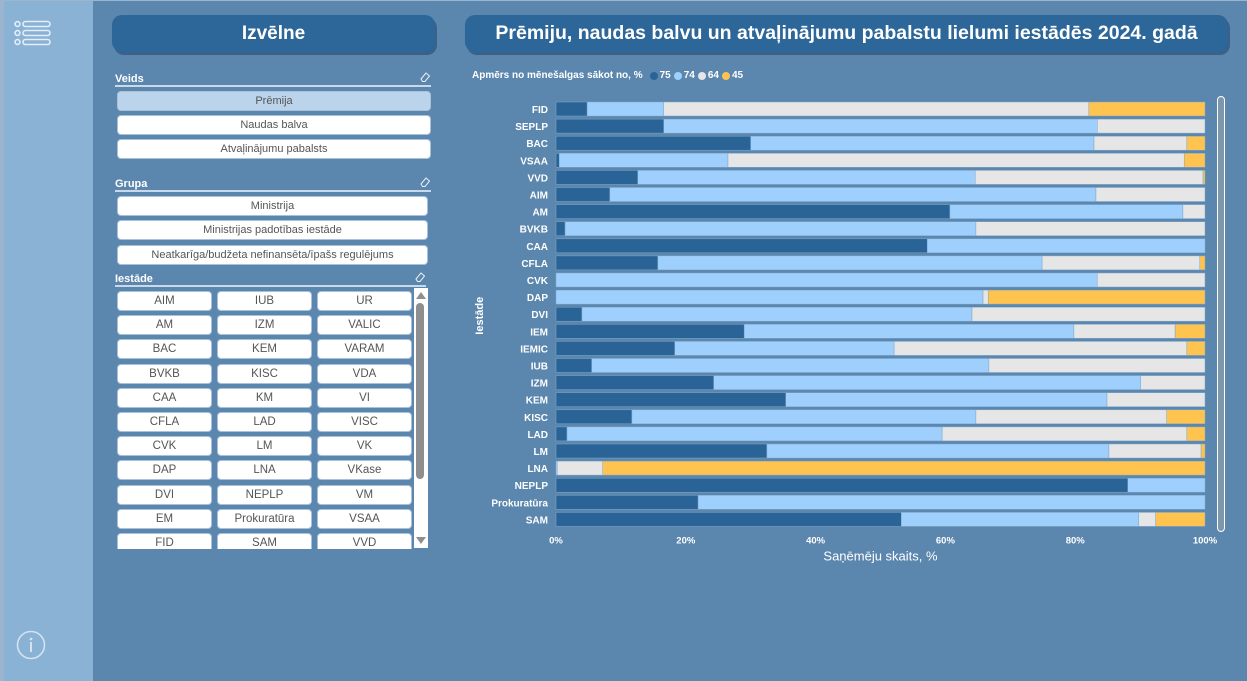 The width and height of the screenshot is (1247, 681). What do you see at coordinates (364, 397) in the screenshot?
I see `iestade-option: VI` at bounding box center [364, 397].